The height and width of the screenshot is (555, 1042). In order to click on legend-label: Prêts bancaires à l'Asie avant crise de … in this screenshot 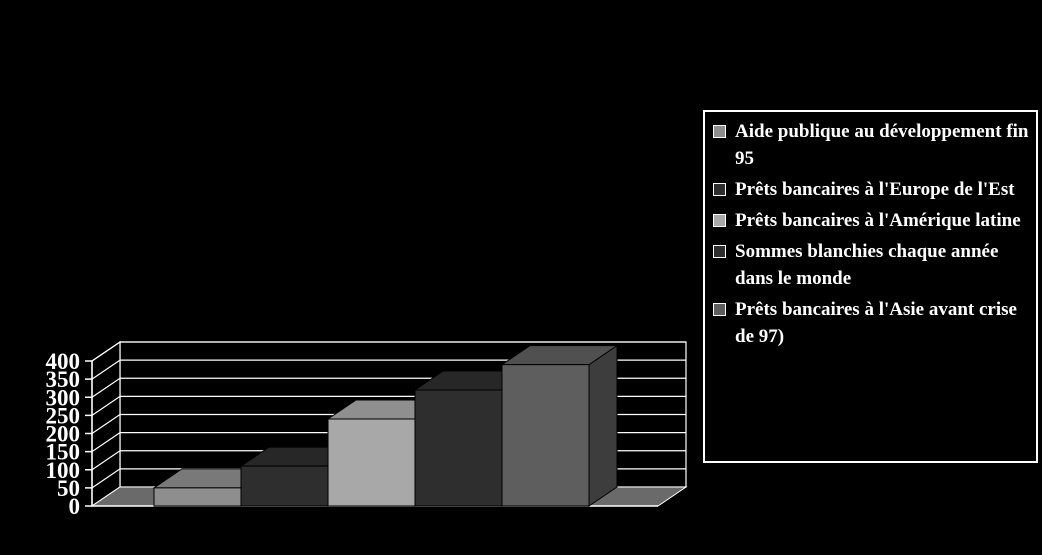, I will do `click(876, 323)`.